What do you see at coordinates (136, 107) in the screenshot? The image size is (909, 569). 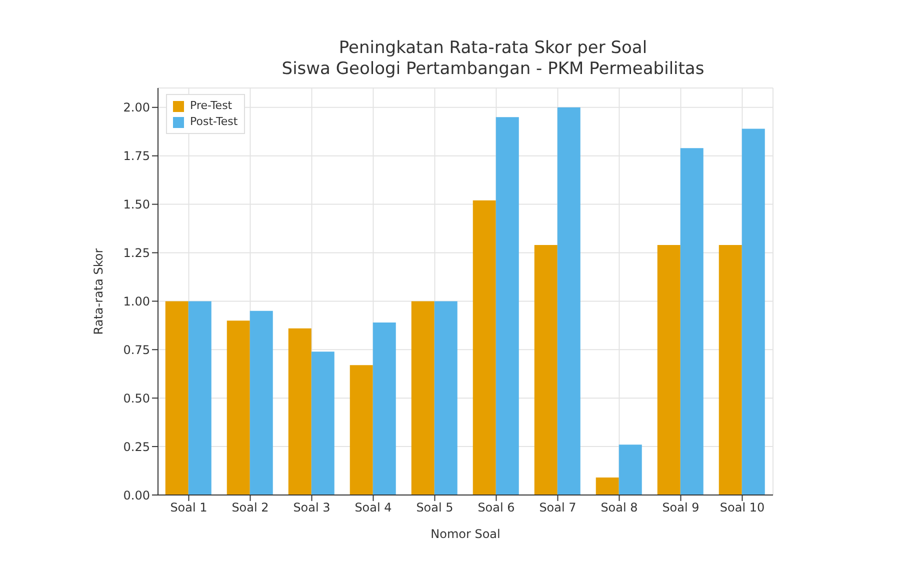 I see `y-tick-label: 2.00` at bounding box center [136, 107].